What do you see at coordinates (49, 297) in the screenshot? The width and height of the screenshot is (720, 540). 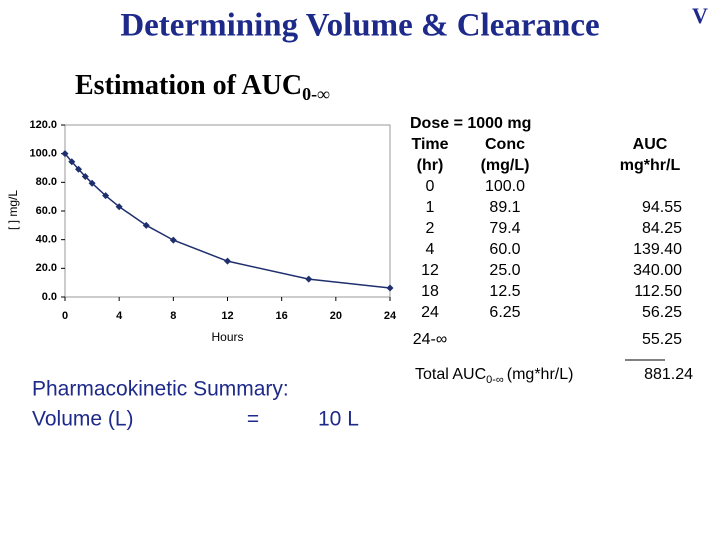 I see `y-tick-label: 0.0` at bounding box center [49, 297].